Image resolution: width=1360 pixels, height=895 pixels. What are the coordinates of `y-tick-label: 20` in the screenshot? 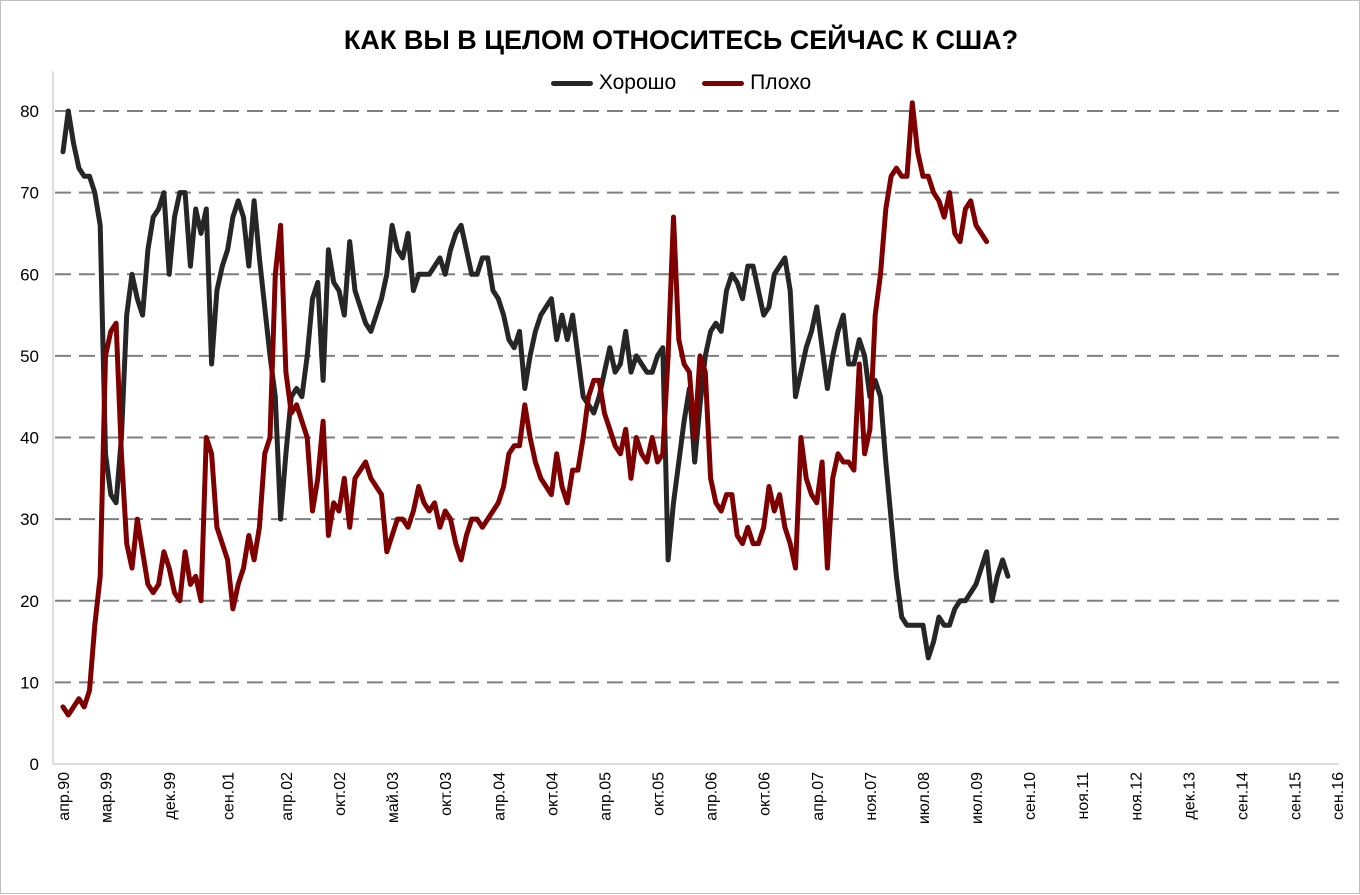 It's located at (29, 601).